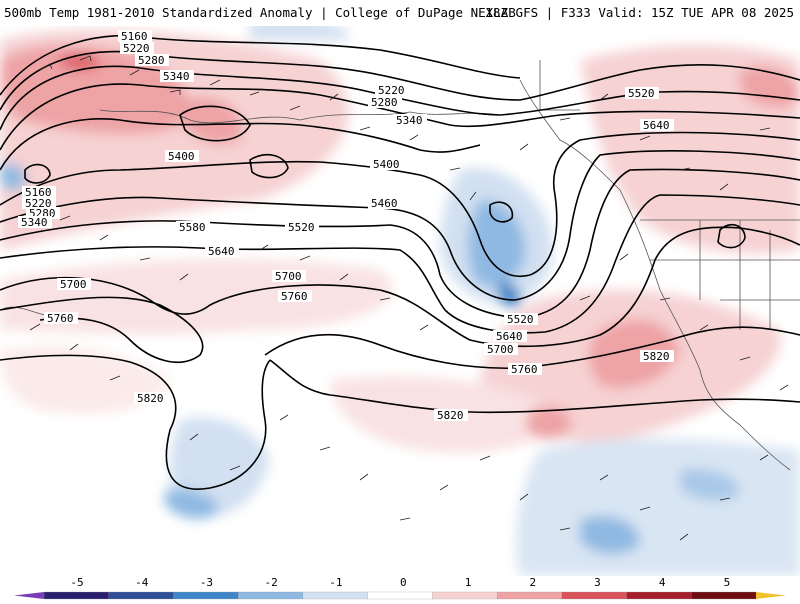 This screenshot has width=800, height=604. What do you see at coordinates (335, 582) in the screenshot?
I see `colorbar-tick-label: -1` at bounding box center [335, 582].